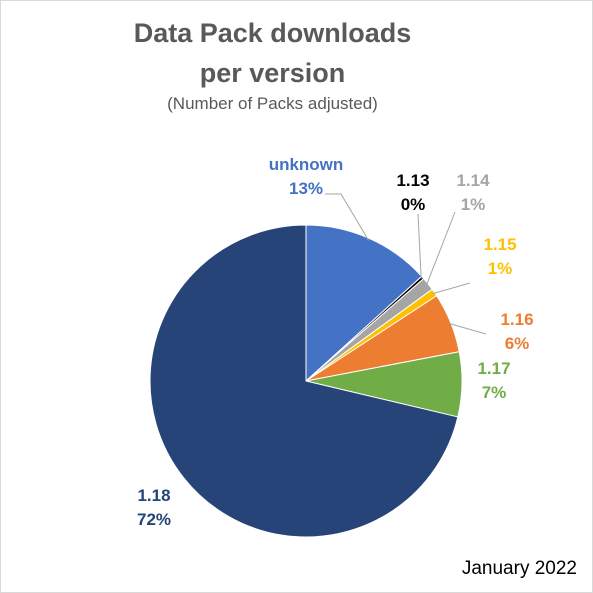 The height and width of the screenshot is (593, 593). I want to click on slice-label-1-16: 1.16, so click(516, 319).